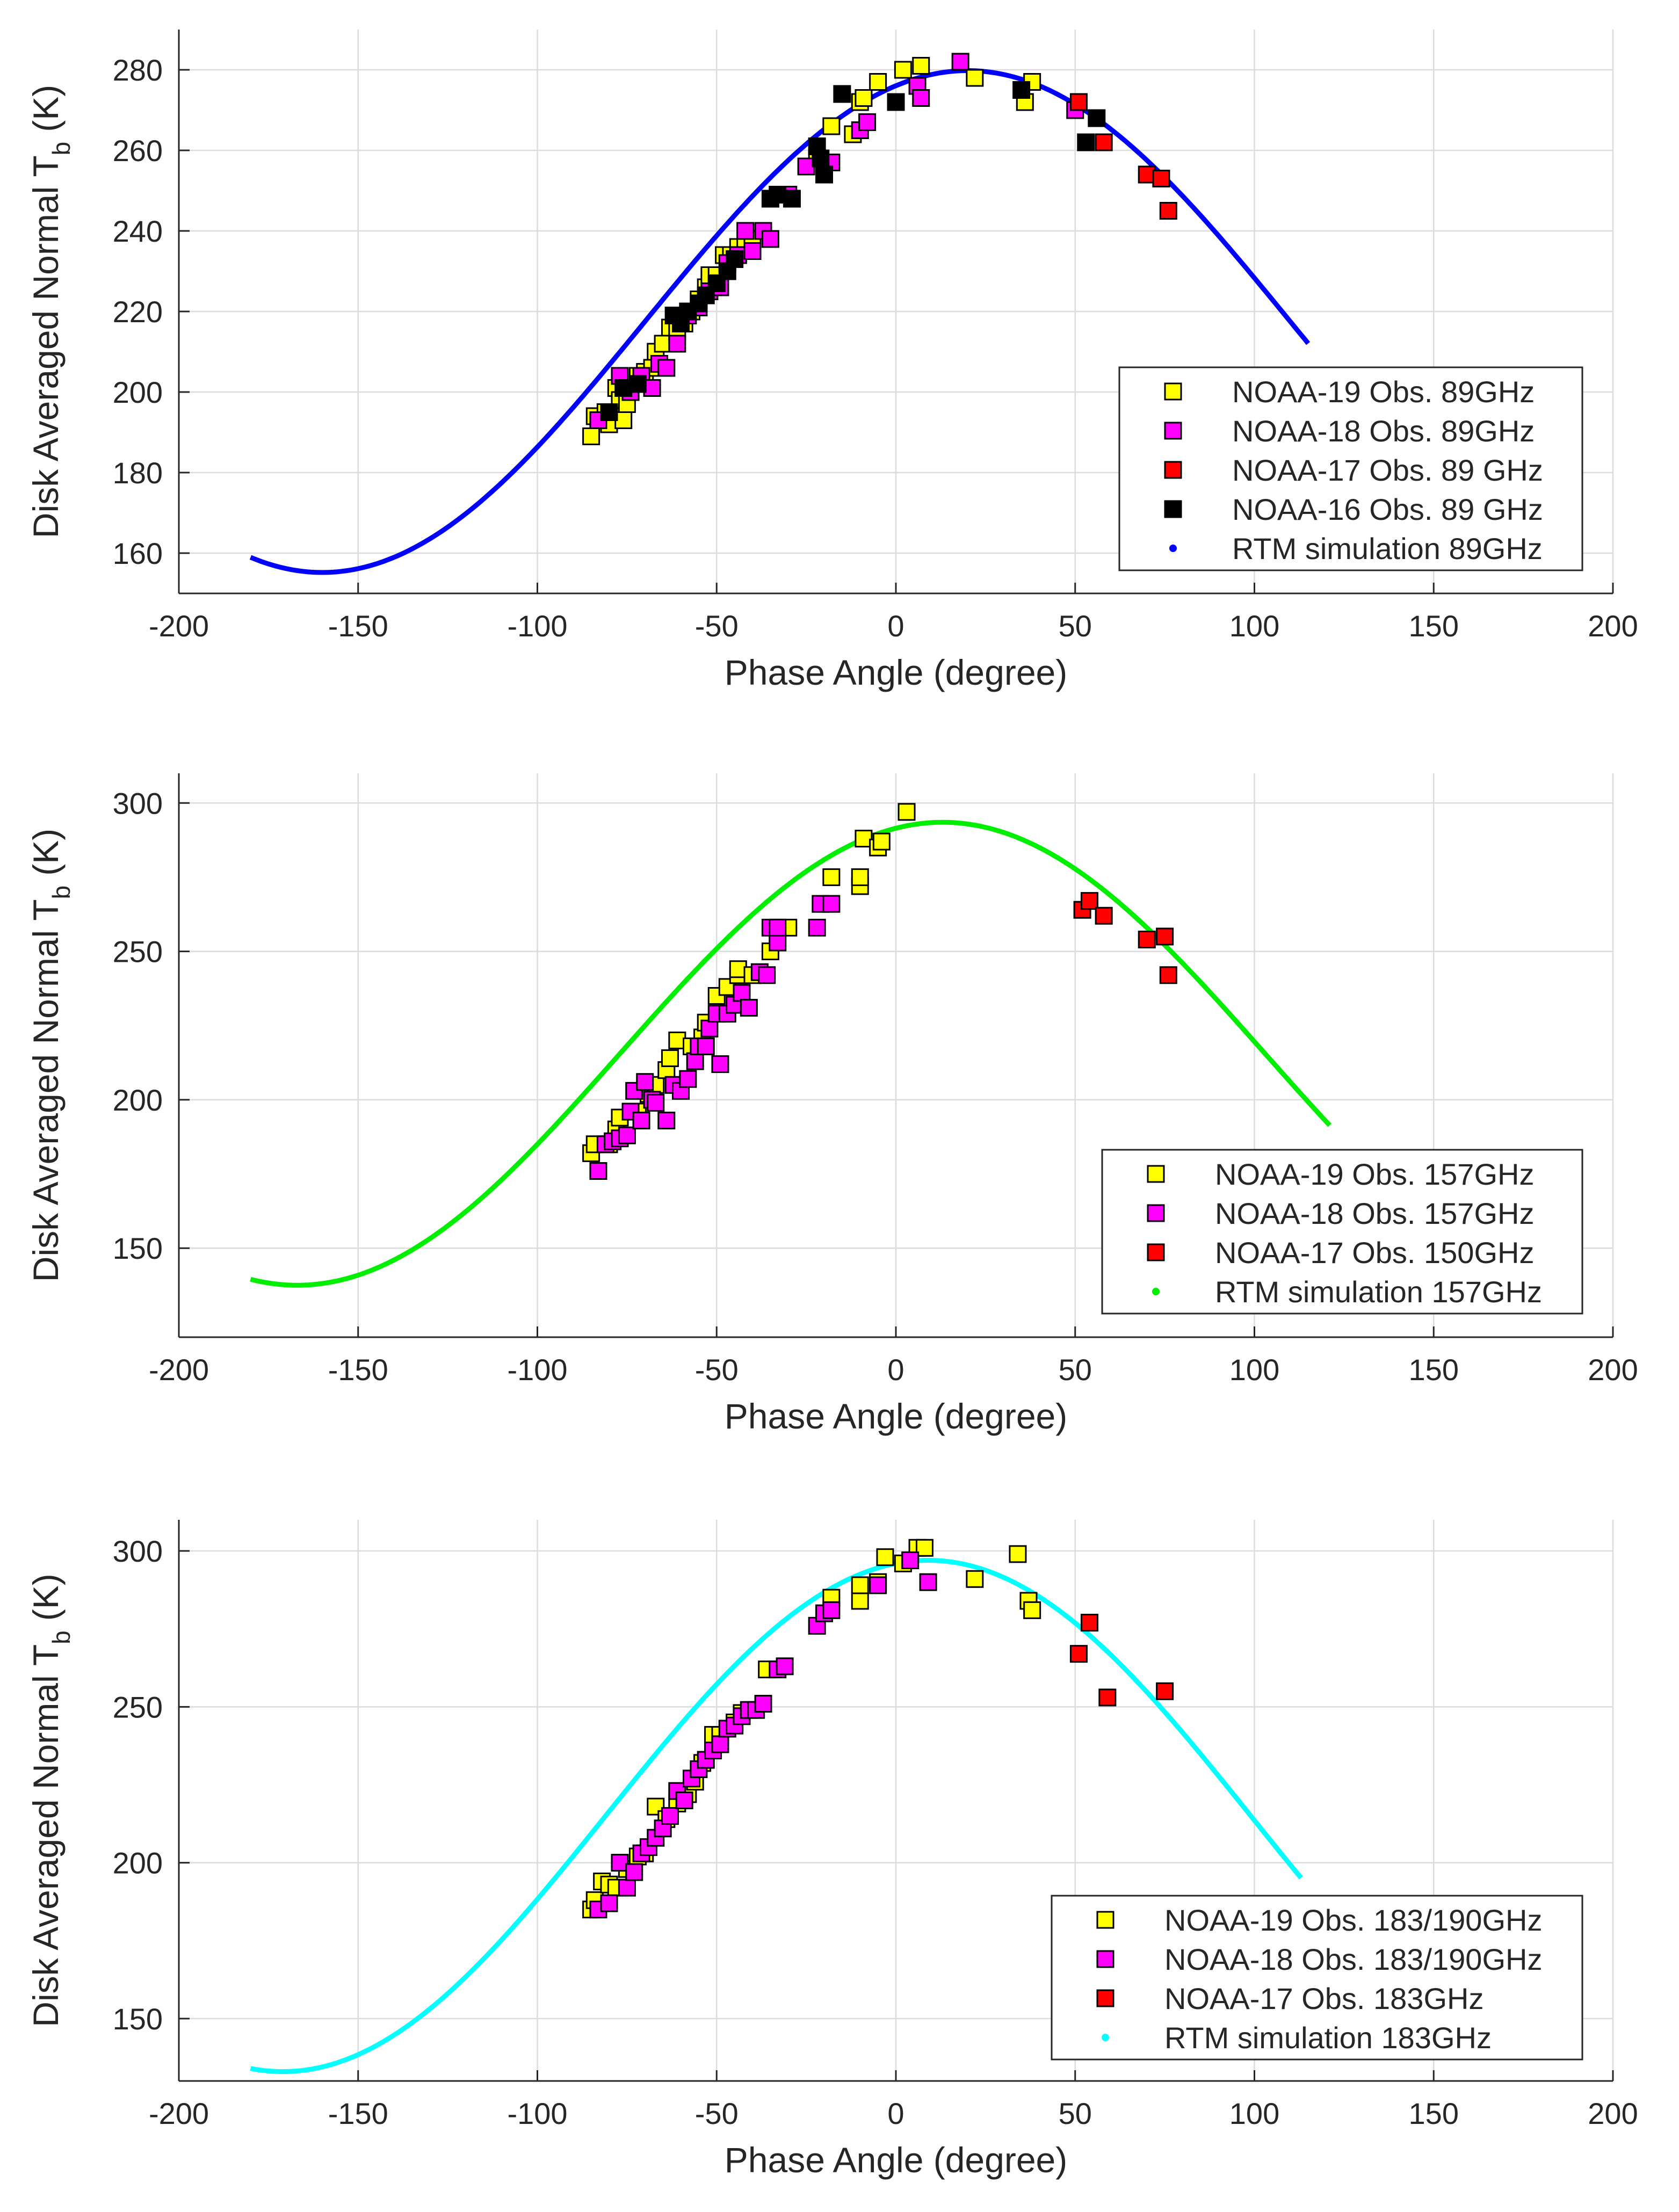  Describe the element at coordinates (763, 1735) in the screenshot. I see `series-noaa-18-obs-183-190ghz` at that location.